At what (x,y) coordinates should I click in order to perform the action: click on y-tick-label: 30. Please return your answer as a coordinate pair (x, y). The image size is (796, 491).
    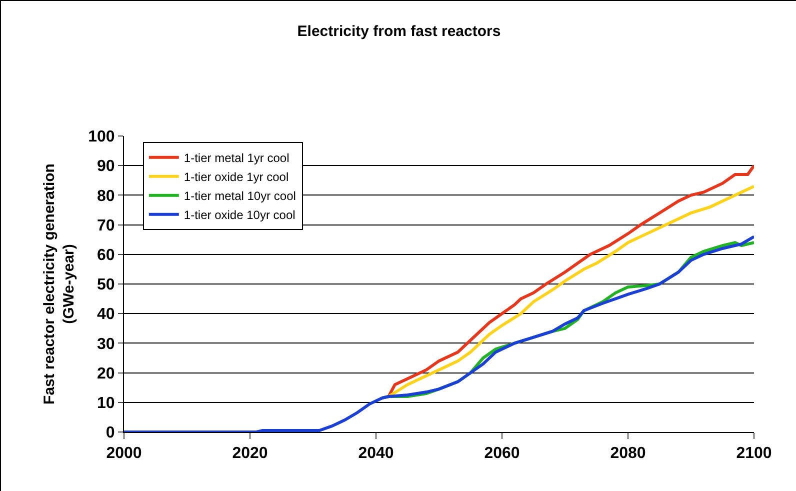
    Looking at the image, I should click on (106, 344).